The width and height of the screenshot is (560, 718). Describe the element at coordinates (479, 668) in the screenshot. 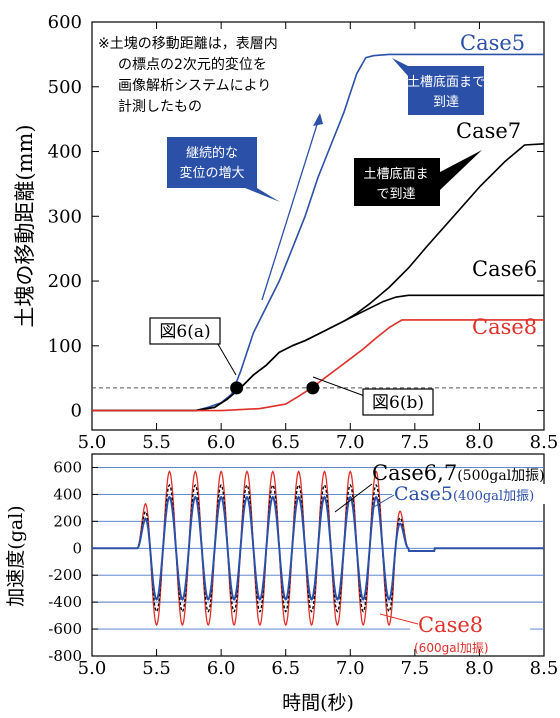

I see `bottom-xtick-label-8.0: 8.0` at that location.